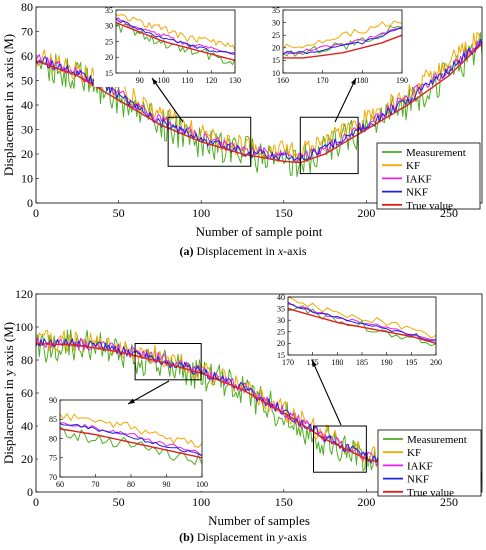 The height and width of the screenshot is (550, 486). I want to click on c1-x-tick-label: 250, so click(449, 502).